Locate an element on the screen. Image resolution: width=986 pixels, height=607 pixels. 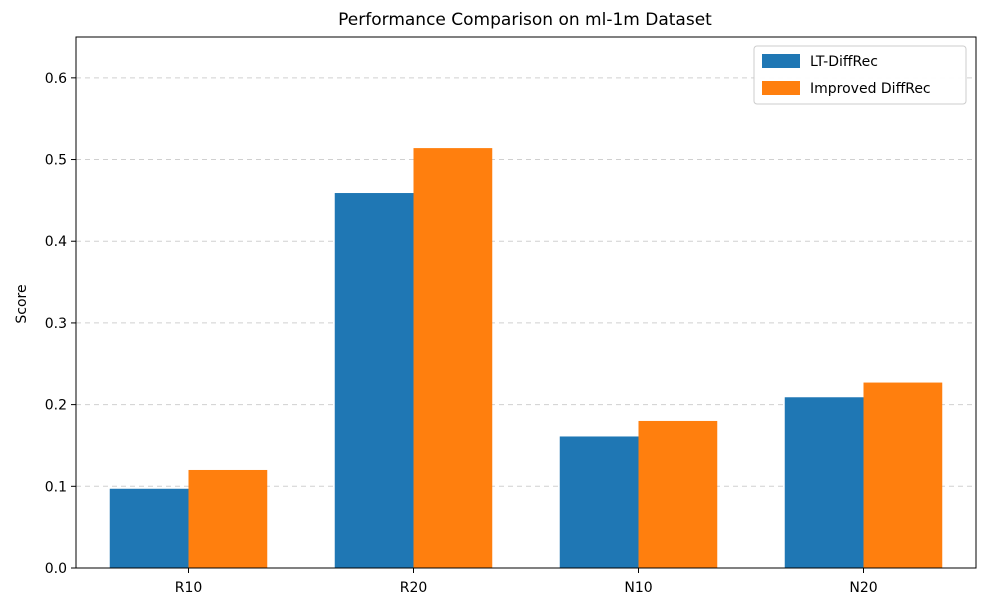
y-tick-label: 0.5 is located at coordinates (56, 161).